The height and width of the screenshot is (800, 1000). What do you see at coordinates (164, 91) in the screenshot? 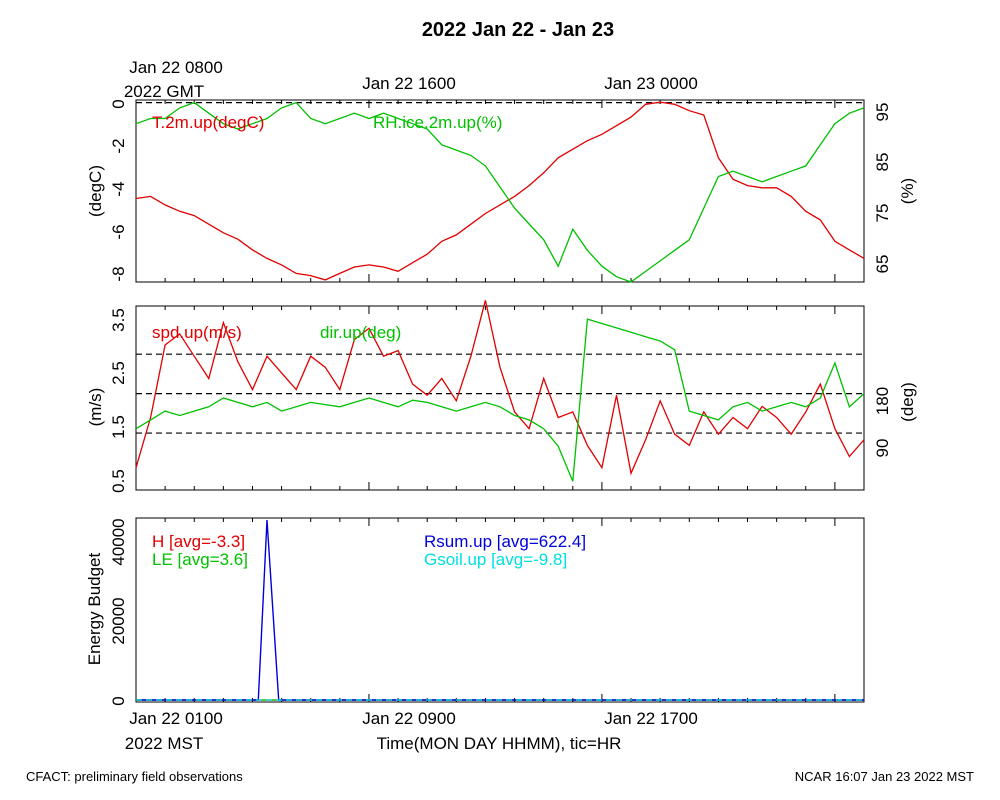
I see `top-axis-year-label: 2022 GMT` at bounding box center [164, 91].